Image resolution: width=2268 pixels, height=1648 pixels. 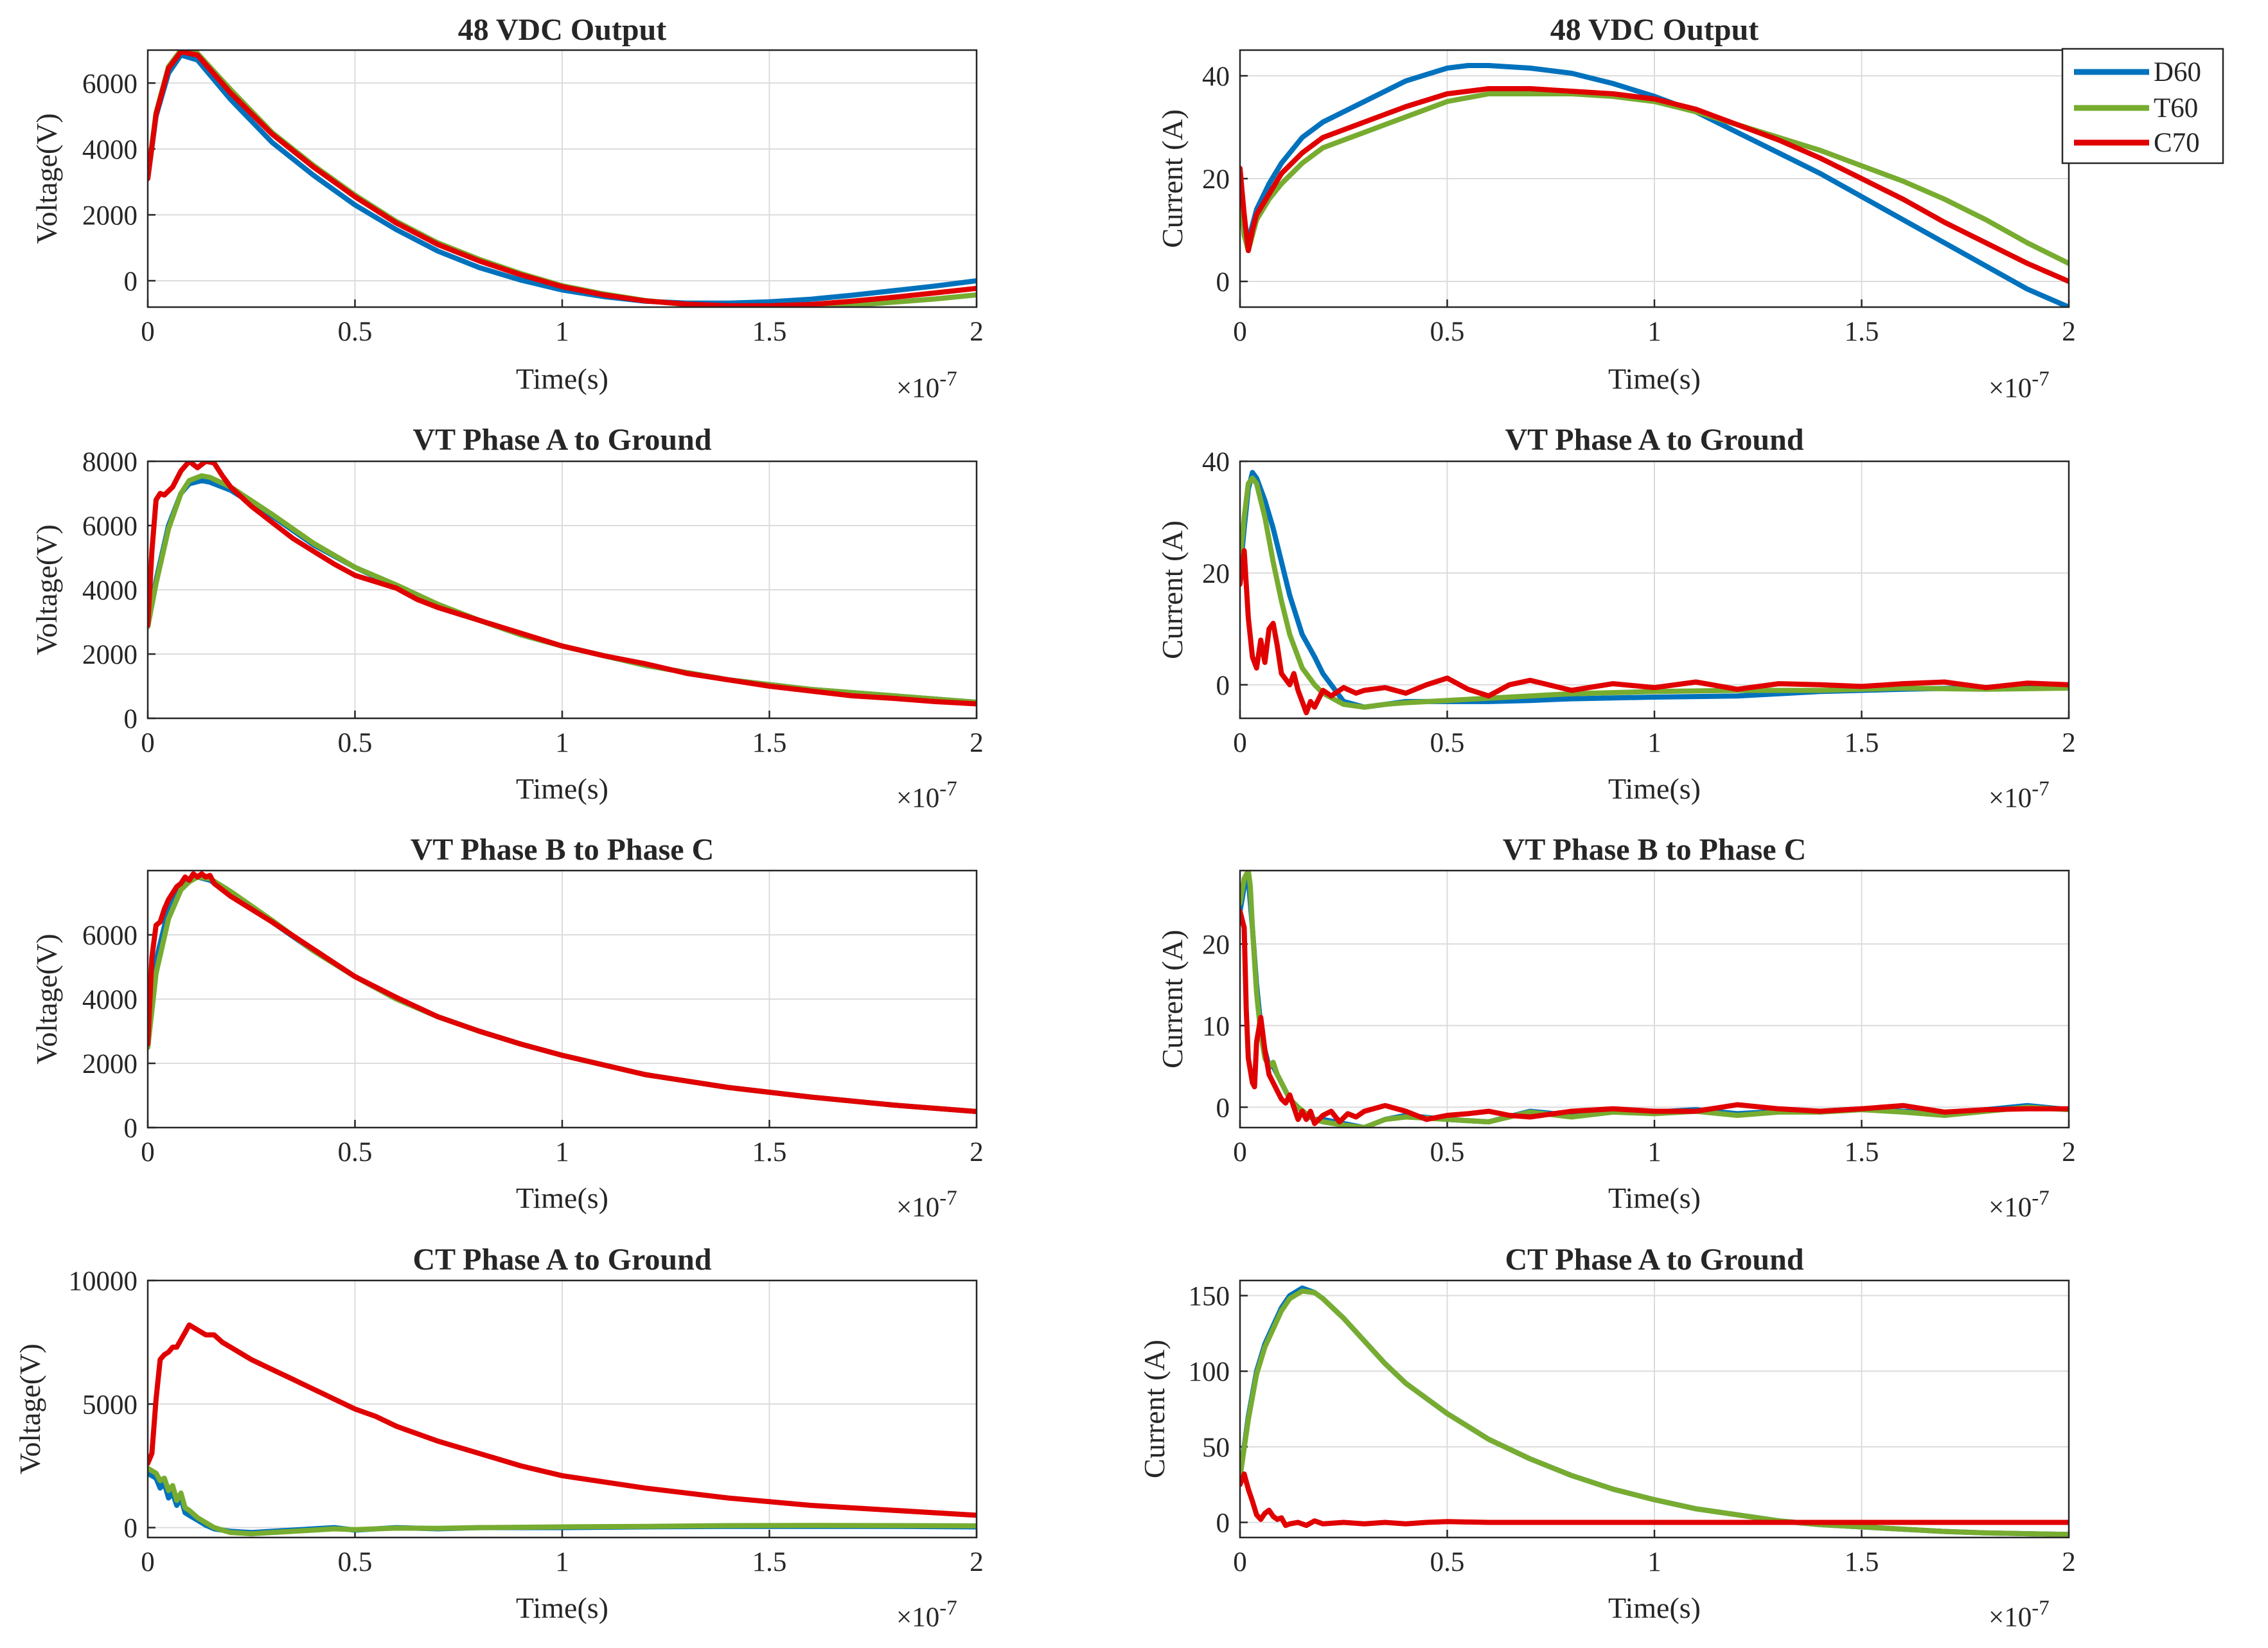 I want to click on plot-title: VT Phase A to Ground, so click(x=1654, y=440).